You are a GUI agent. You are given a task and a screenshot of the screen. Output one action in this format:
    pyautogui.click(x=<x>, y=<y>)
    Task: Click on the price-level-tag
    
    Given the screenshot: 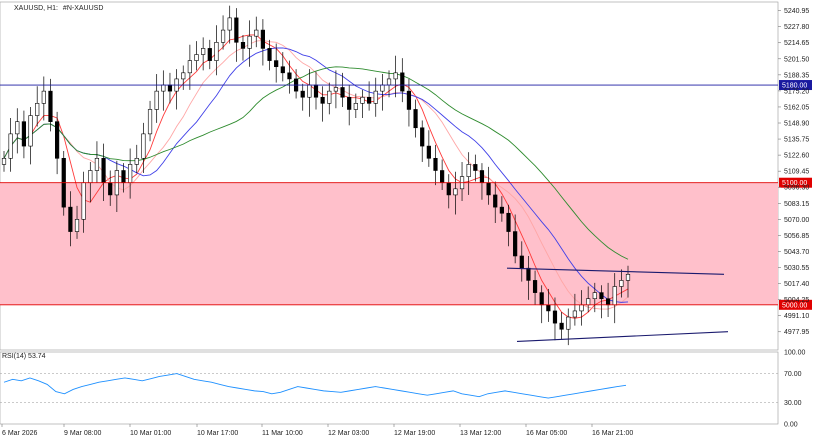 What is the action you would take?
    pyautogui.click(x=795, y=85)
    